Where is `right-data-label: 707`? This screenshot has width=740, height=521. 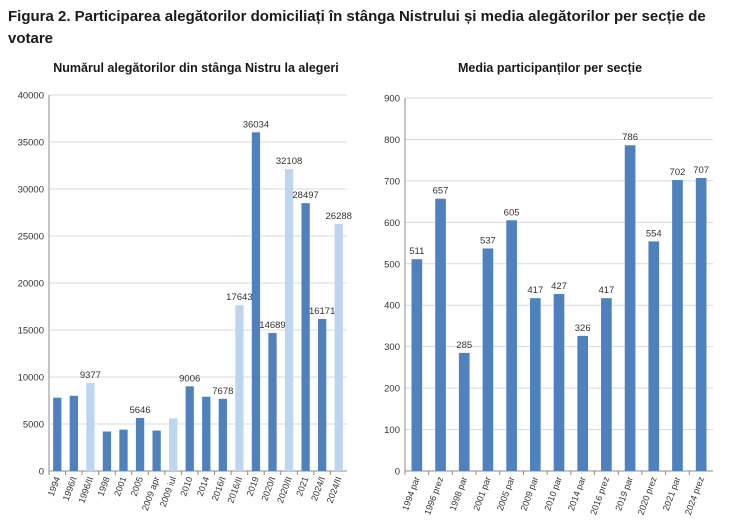
right-data-label: 707 is located at coordinates (701, 170).